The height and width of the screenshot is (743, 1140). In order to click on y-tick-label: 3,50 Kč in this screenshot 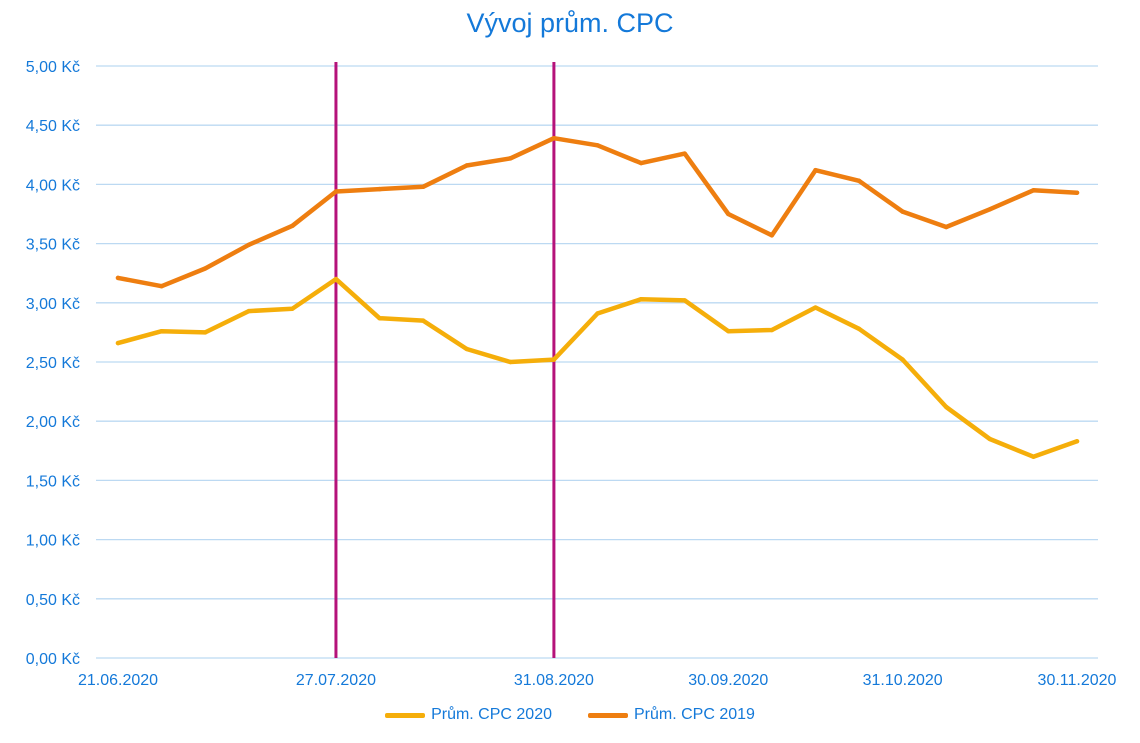, I will do `click(53, 245)`.